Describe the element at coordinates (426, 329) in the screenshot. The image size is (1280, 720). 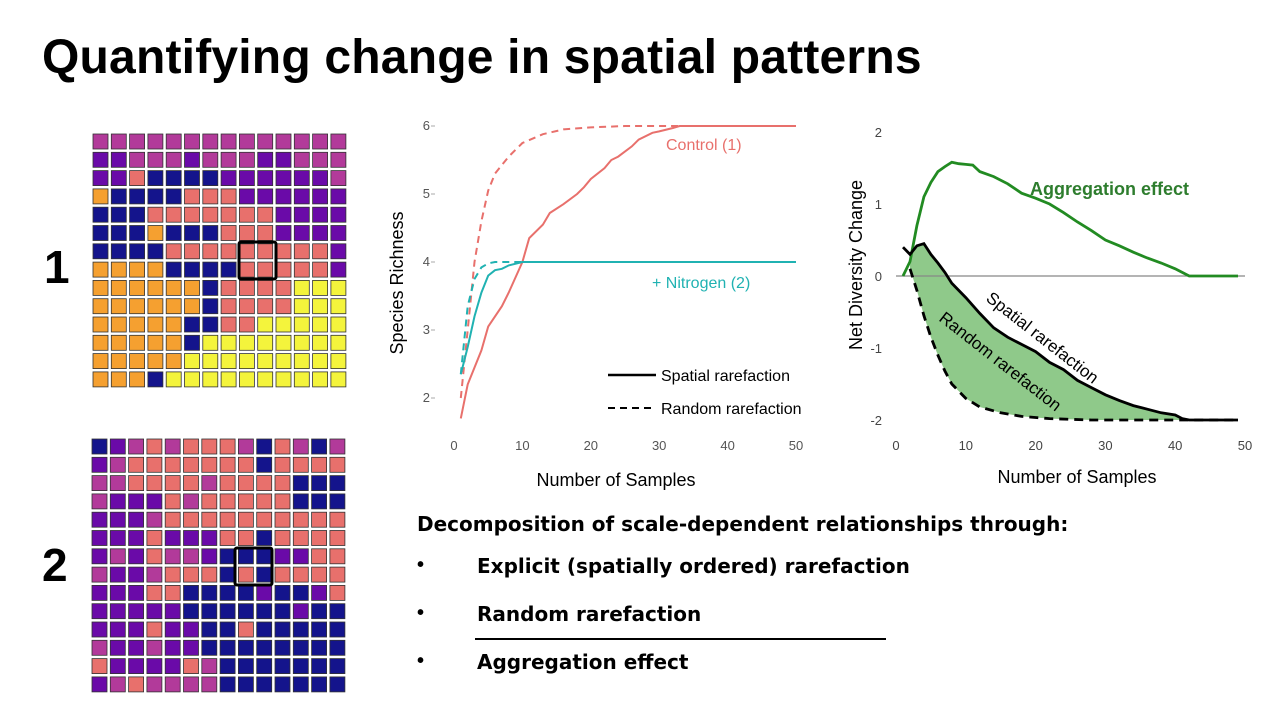
I see `c1-ytick-label: 3` at that location.